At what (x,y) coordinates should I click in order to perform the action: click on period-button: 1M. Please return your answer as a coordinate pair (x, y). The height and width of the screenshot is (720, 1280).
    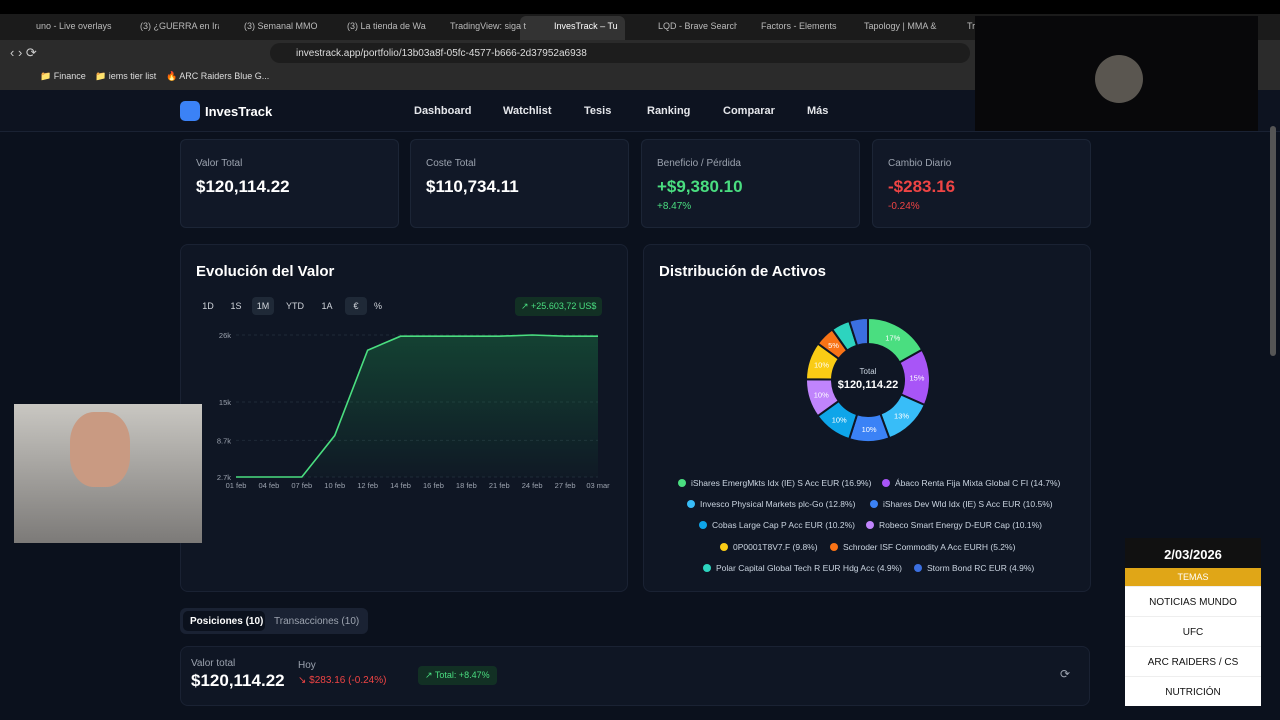
    Looking at the image, I should click on (263, 306).